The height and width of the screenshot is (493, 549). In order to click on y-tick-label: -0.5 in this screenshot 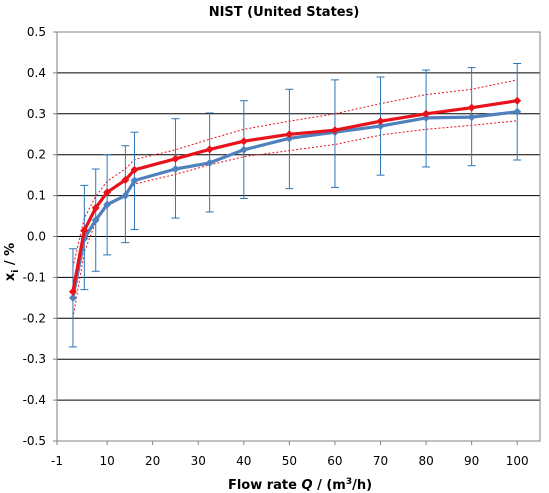, I will do `click(34, 441)`.